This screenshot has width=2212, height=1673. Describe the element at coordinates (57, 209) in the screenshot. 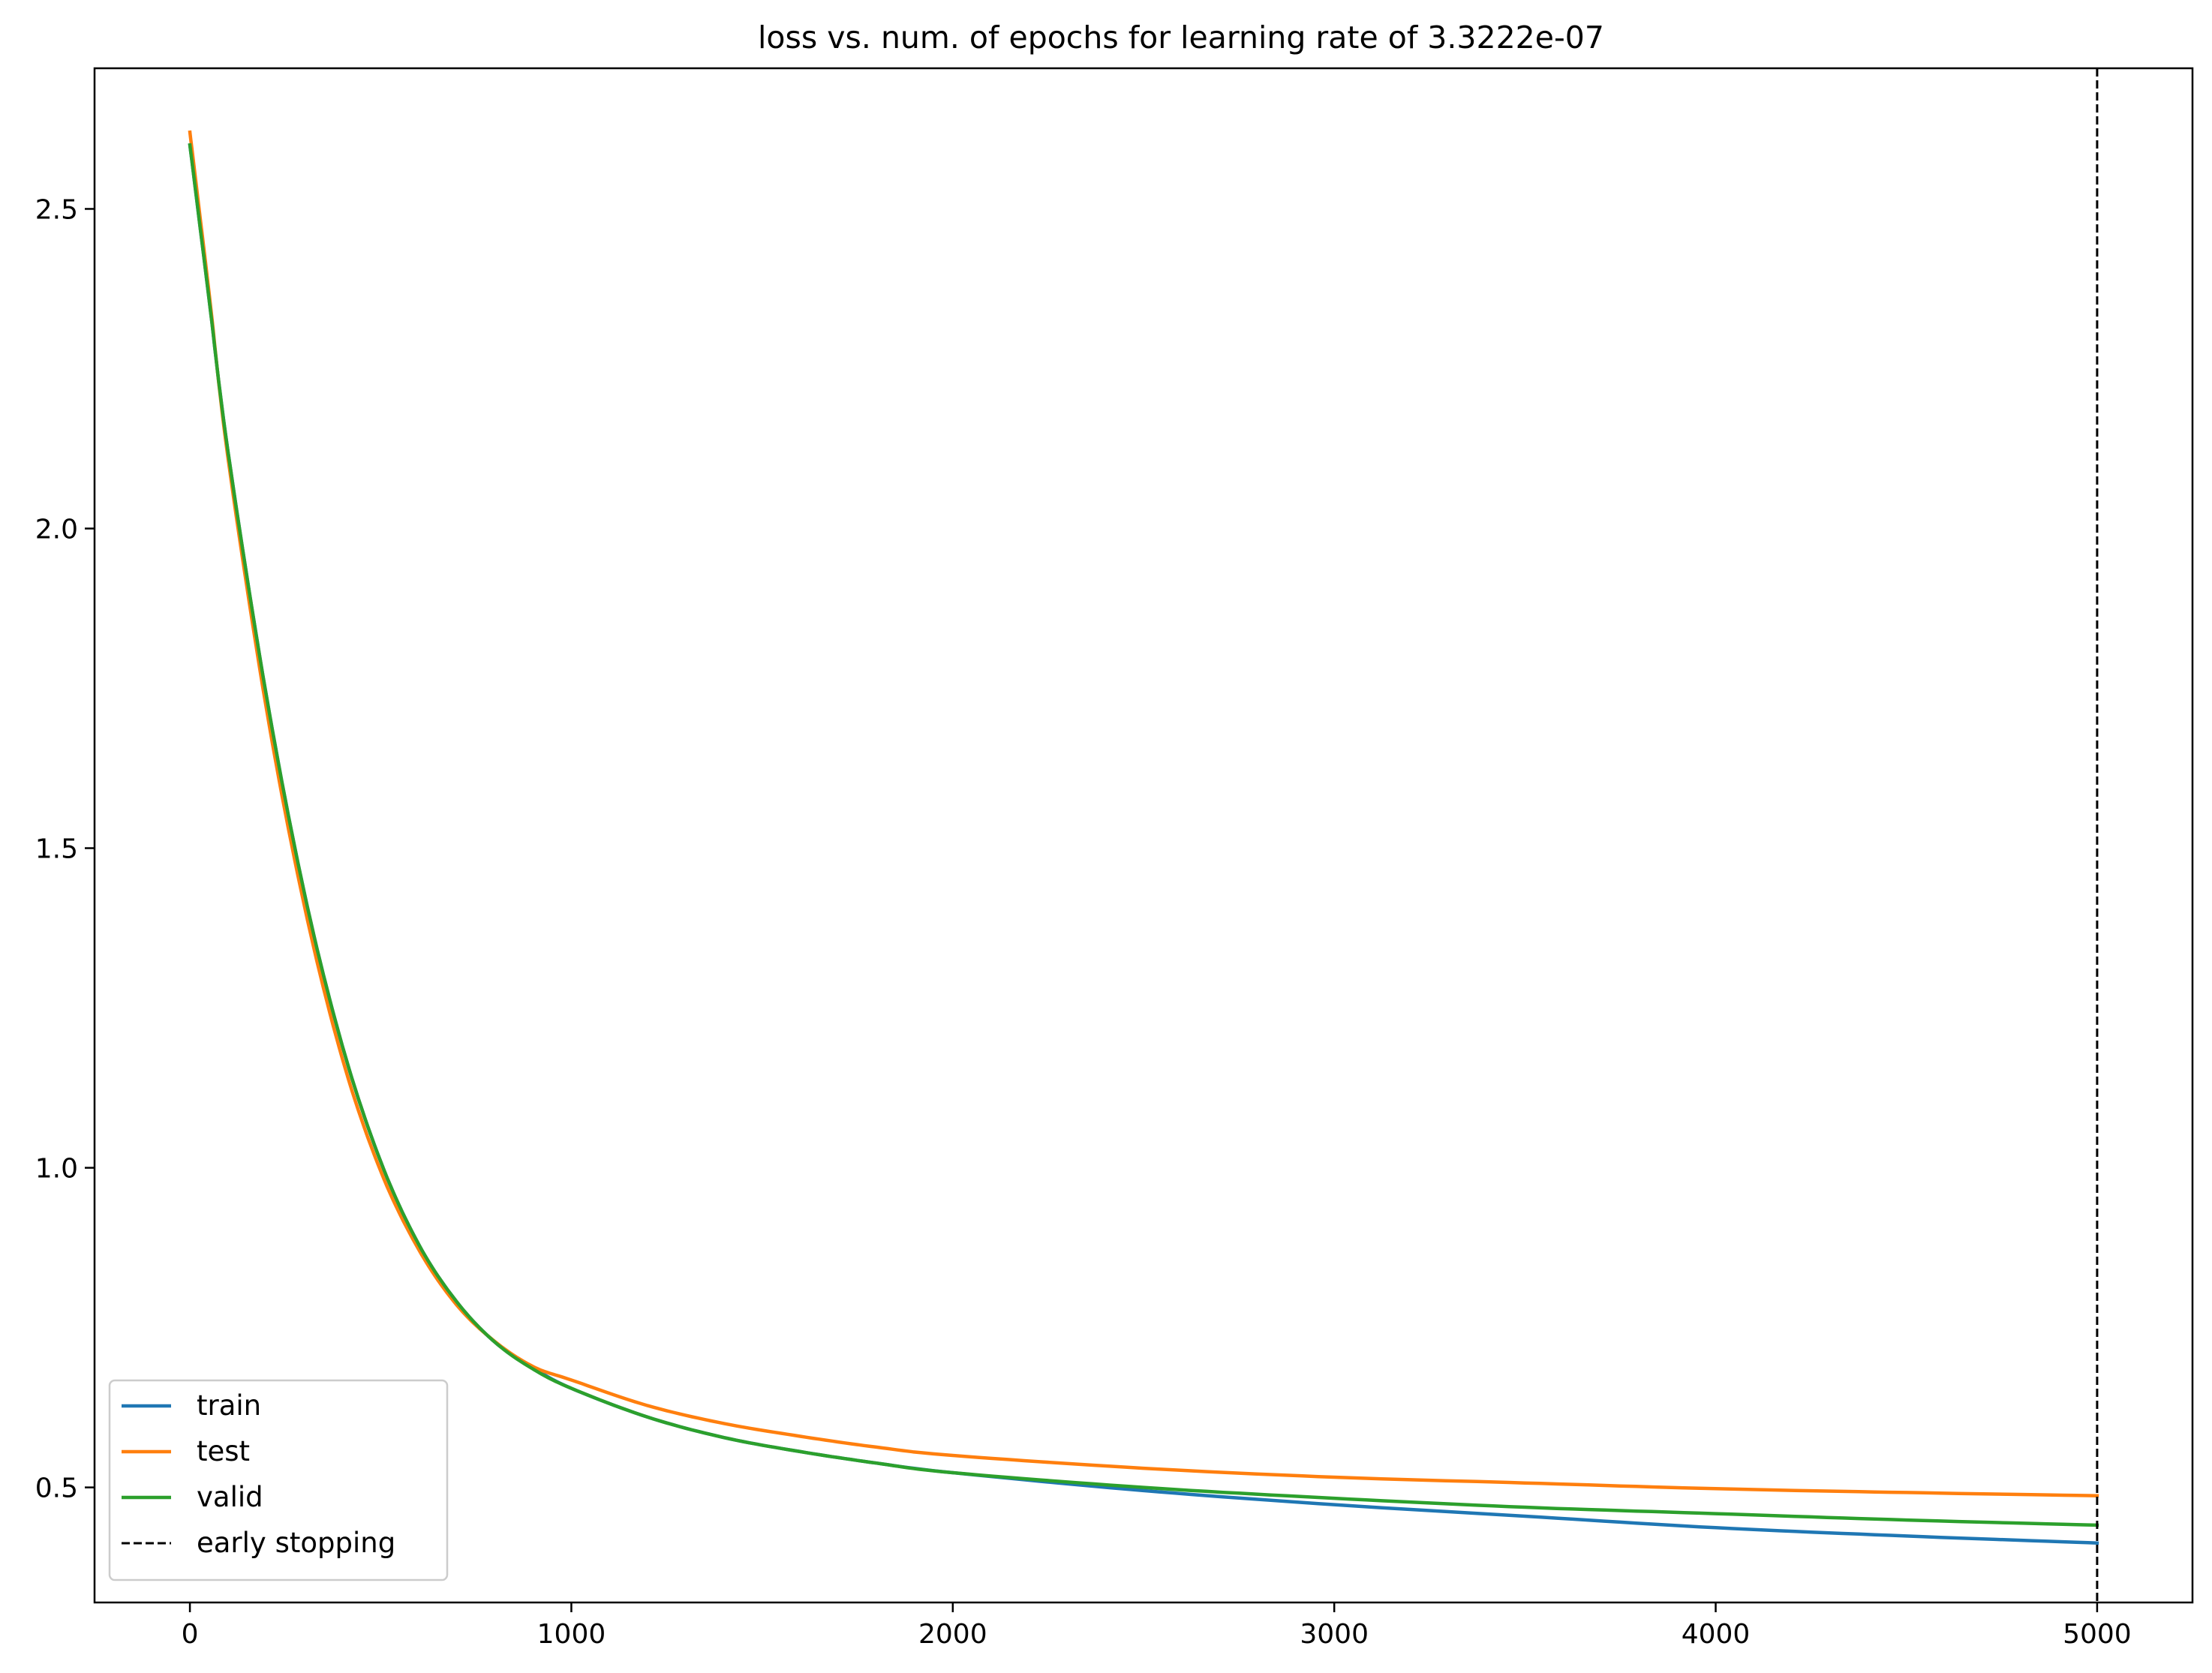

I see `y-tick-label: 2.5` at that location.